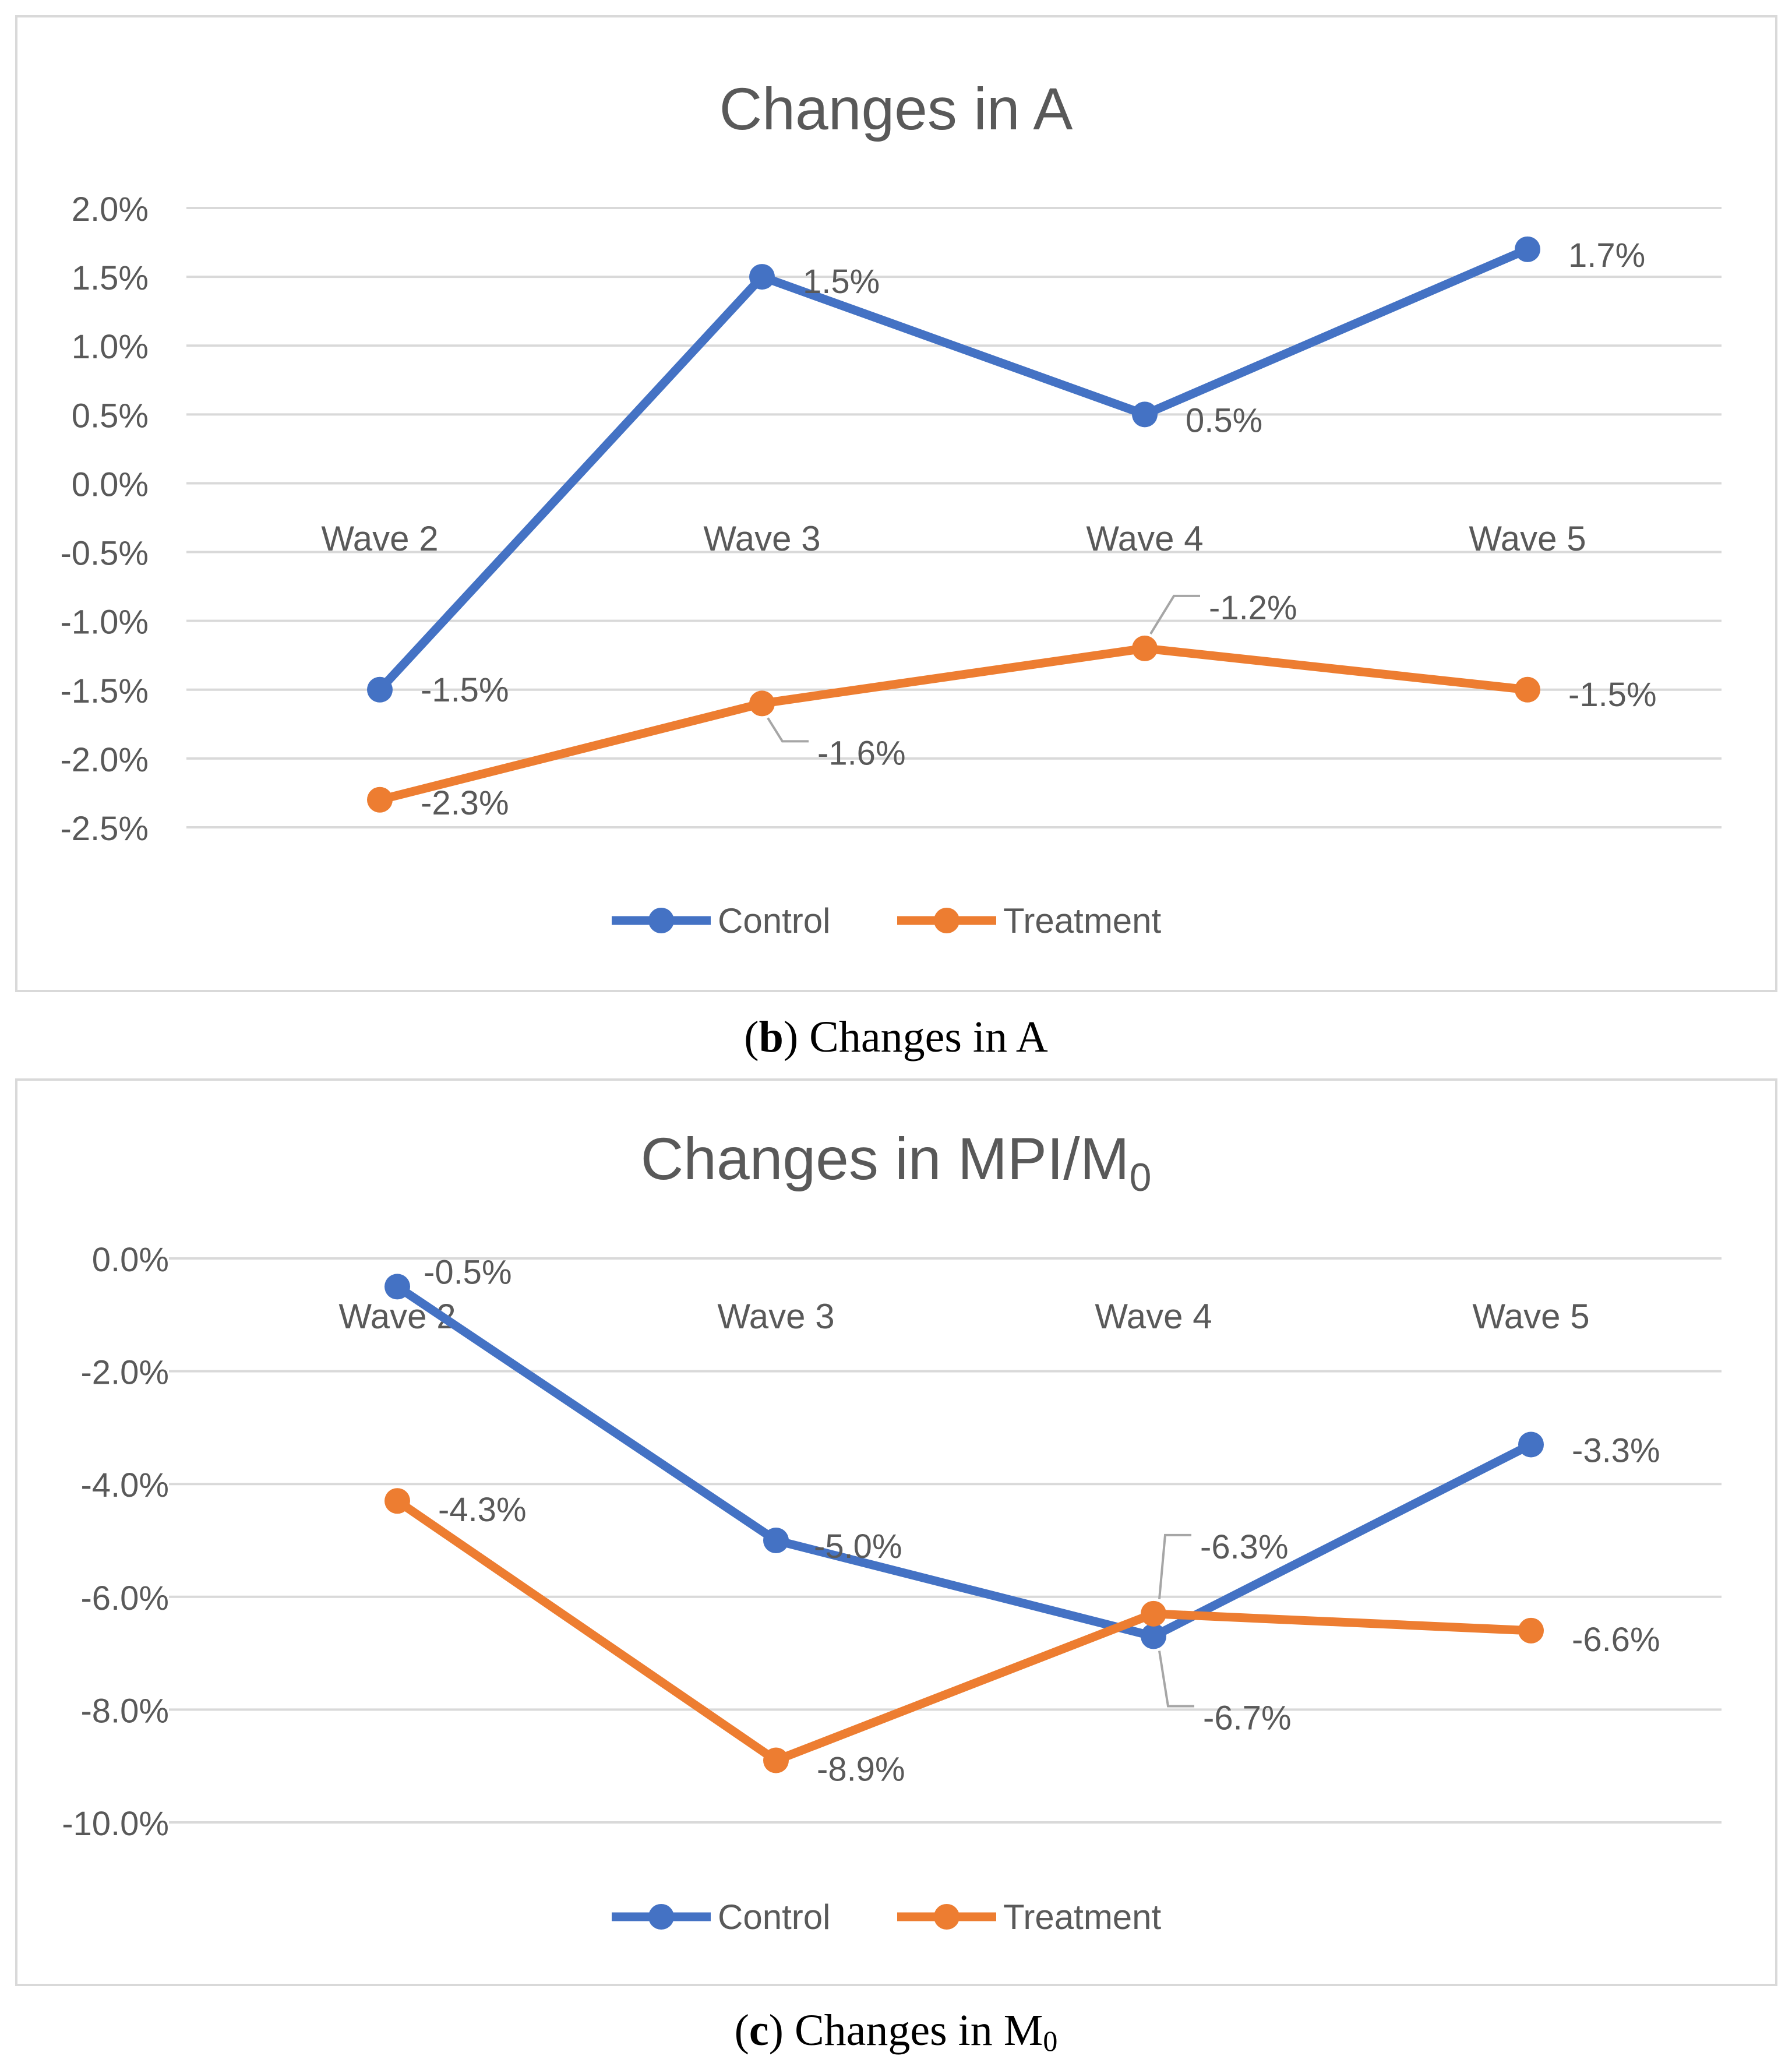 The height and width of the screenshot is (2070, 1792). What do you see at coordinates (885, 1159) in the screenshot?
I see `chart-title-main: Changes in MPI/M` at bounding box center [885, 1159].